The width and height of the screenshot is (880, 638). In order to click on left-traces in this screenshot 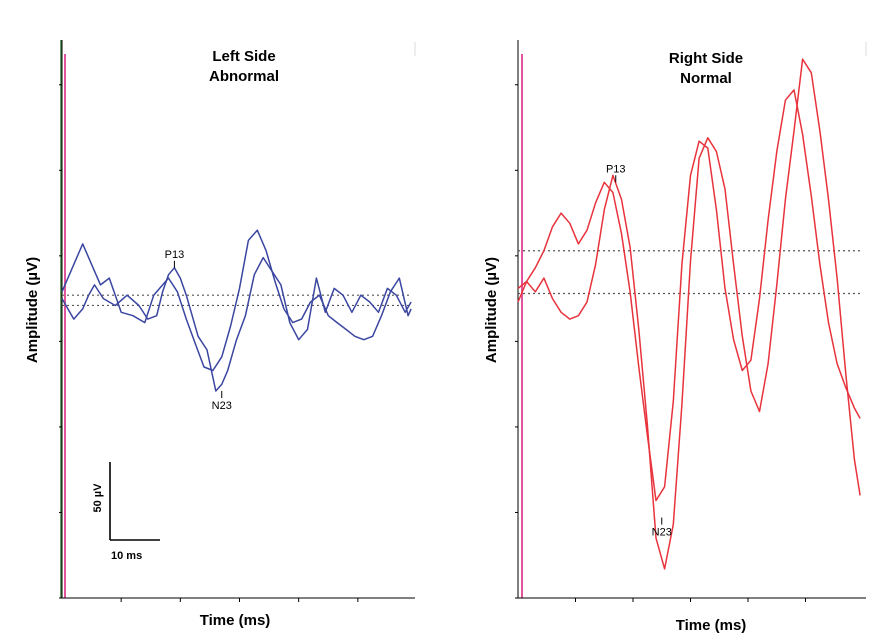, I will do `click(236, 310)`.